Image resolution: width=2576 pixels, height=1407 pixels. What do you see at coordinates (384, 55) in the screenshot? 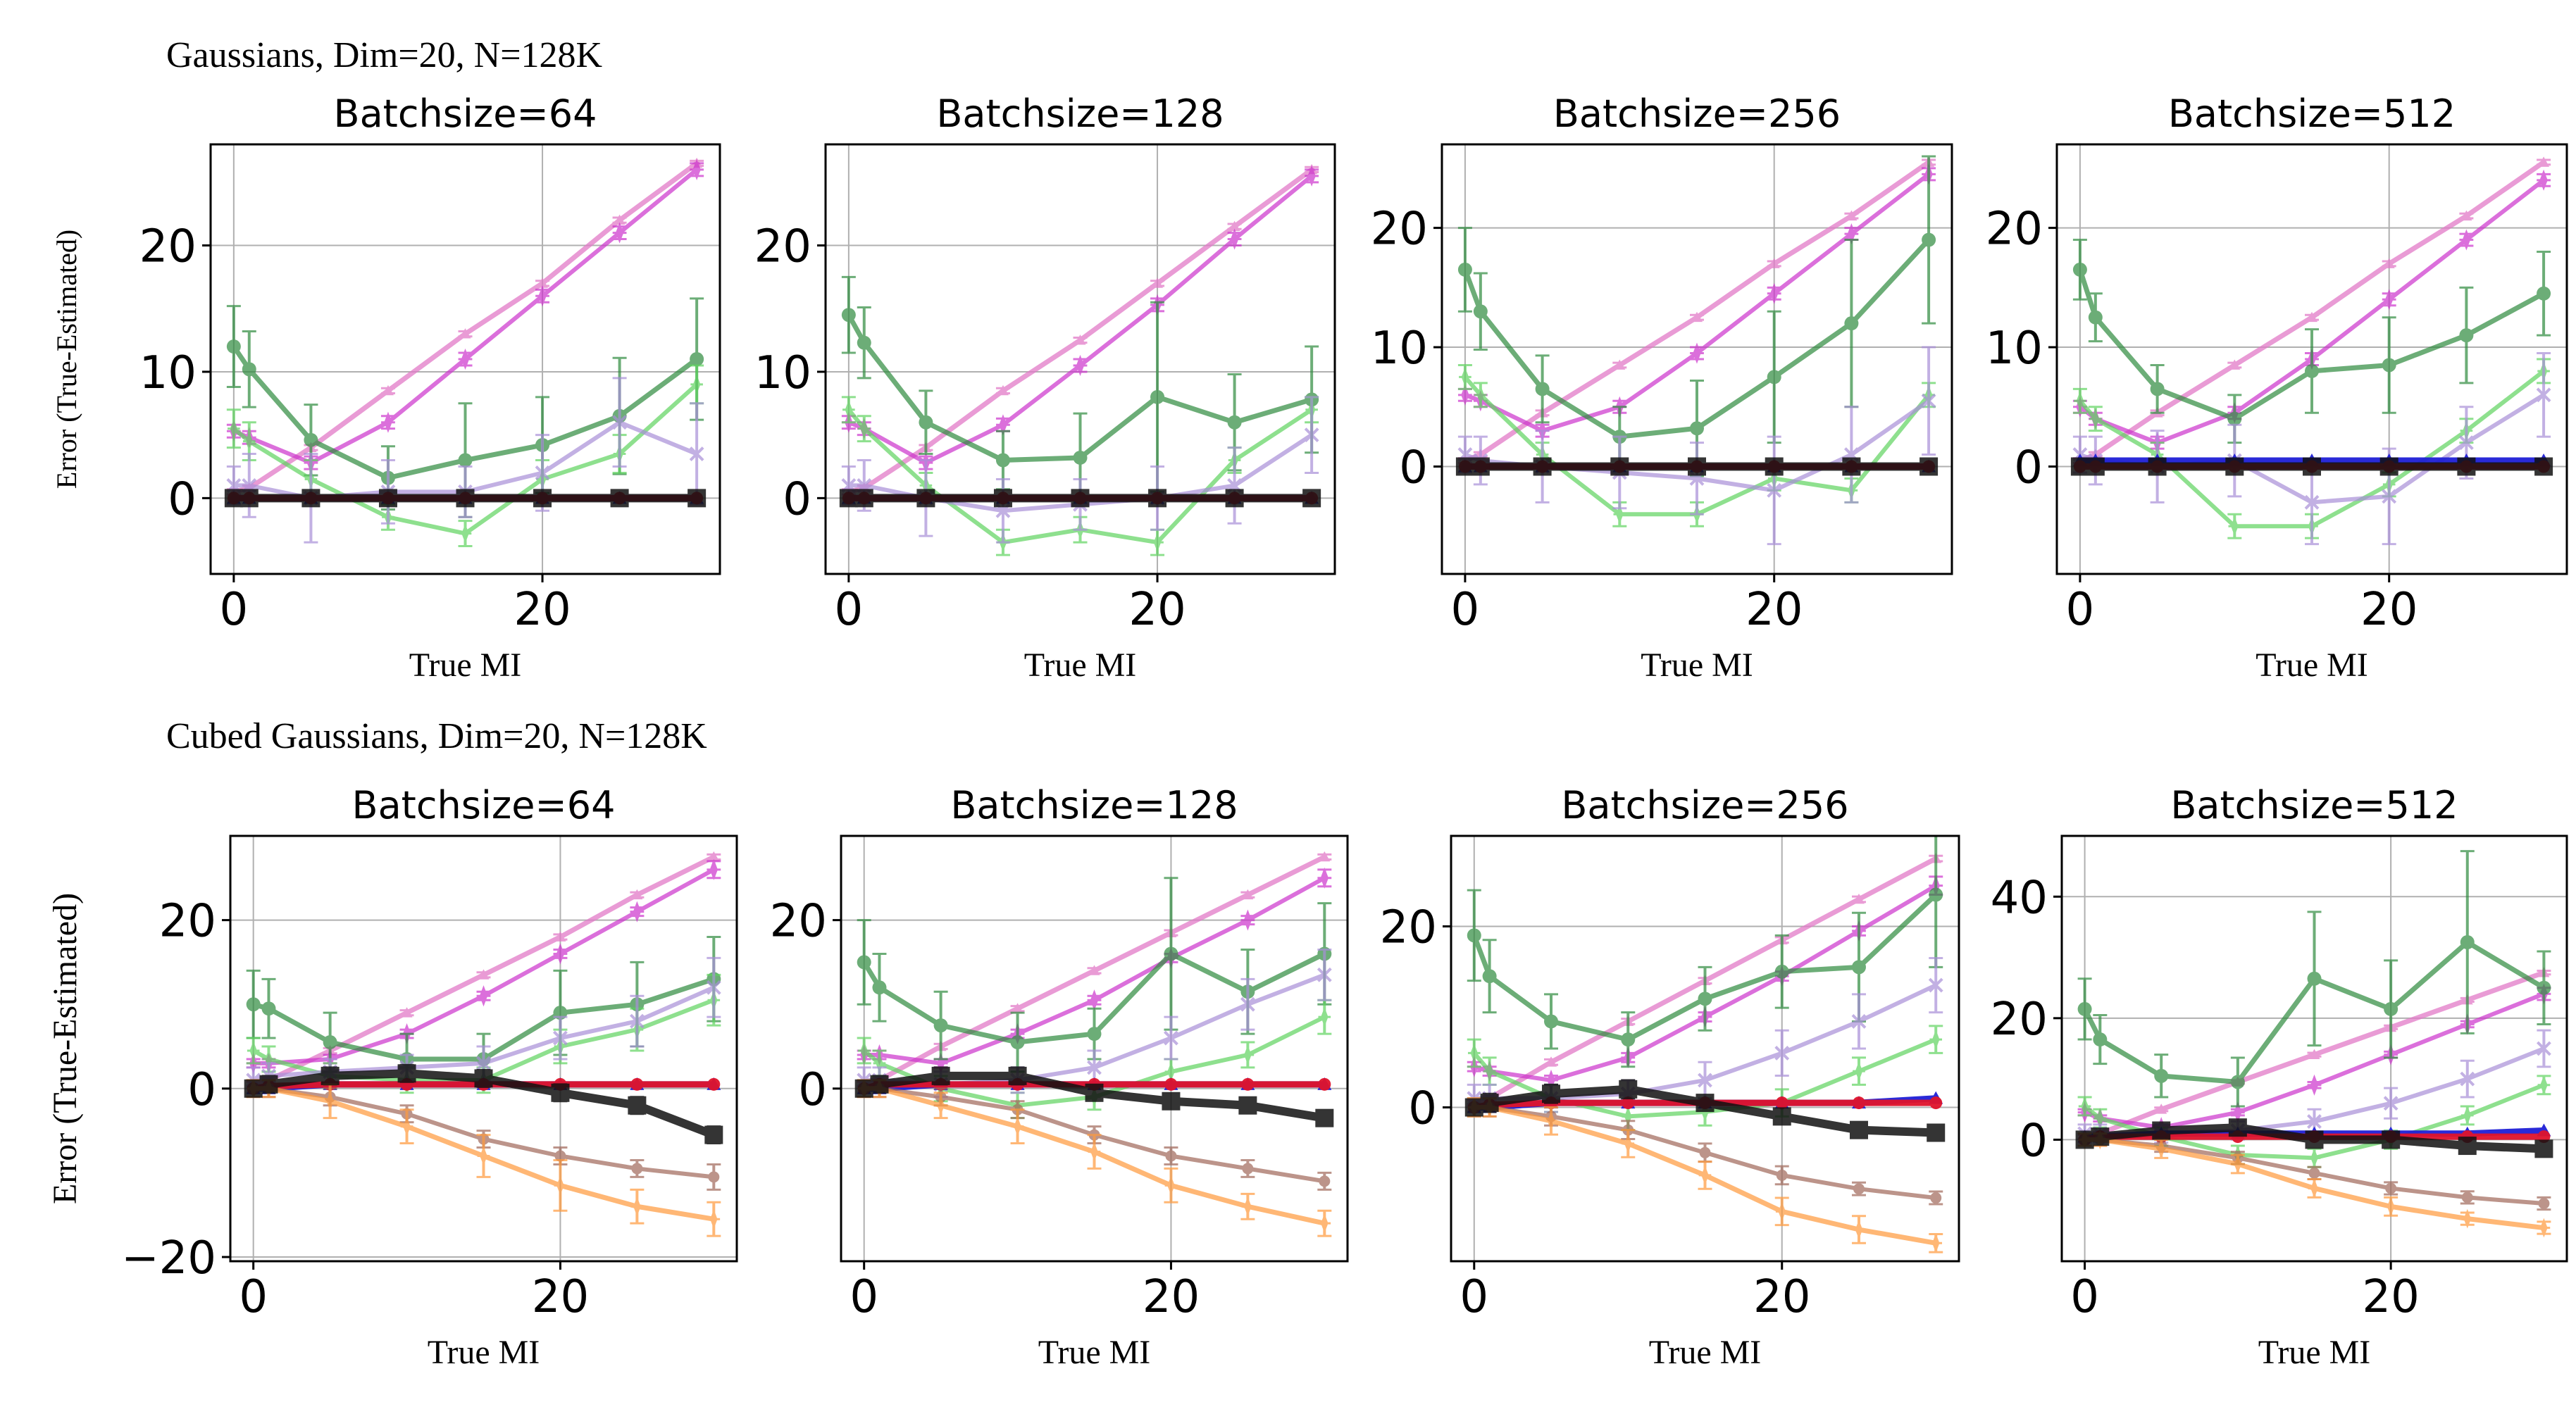
I see `row-title-gaussians: Gaussians, Dim=20, N=128K` at bounding box center [384, 55].